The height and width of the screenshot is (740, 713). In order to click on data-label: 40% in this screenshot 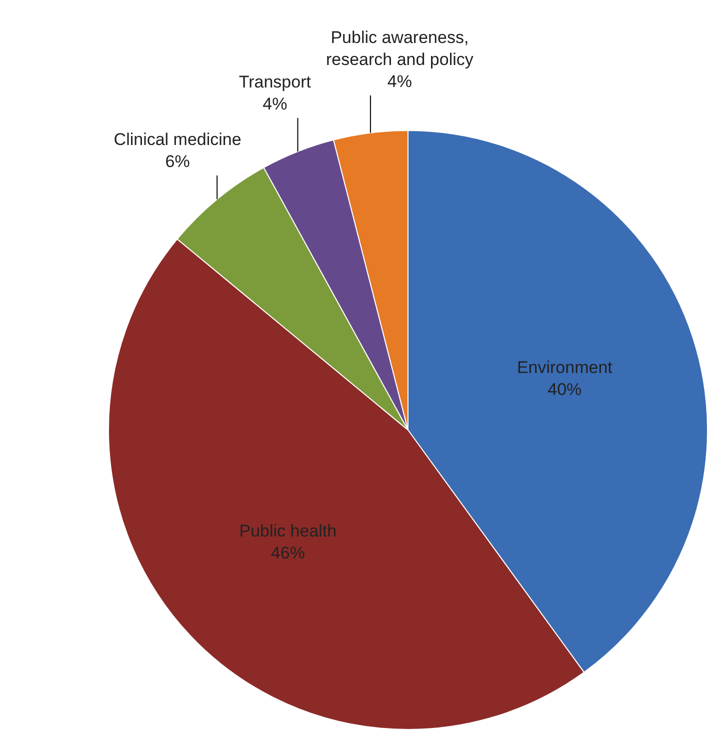, I will do `click(565, 389)`.